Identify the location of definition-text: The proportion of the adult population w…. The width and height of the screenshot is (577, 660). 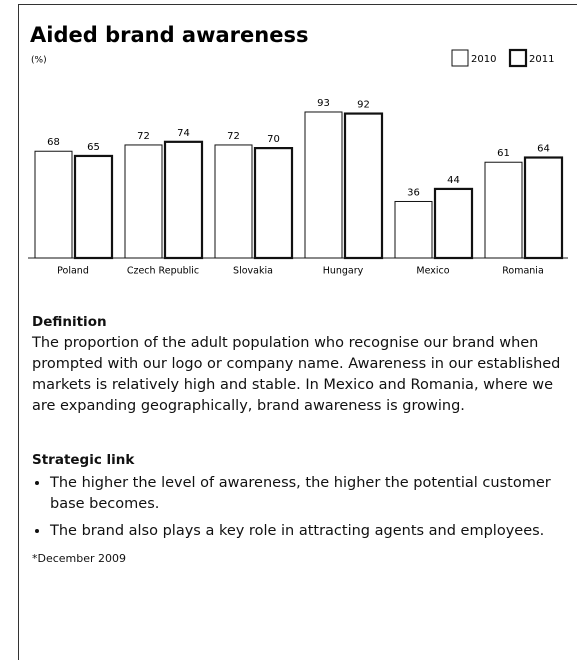
(296, 374).